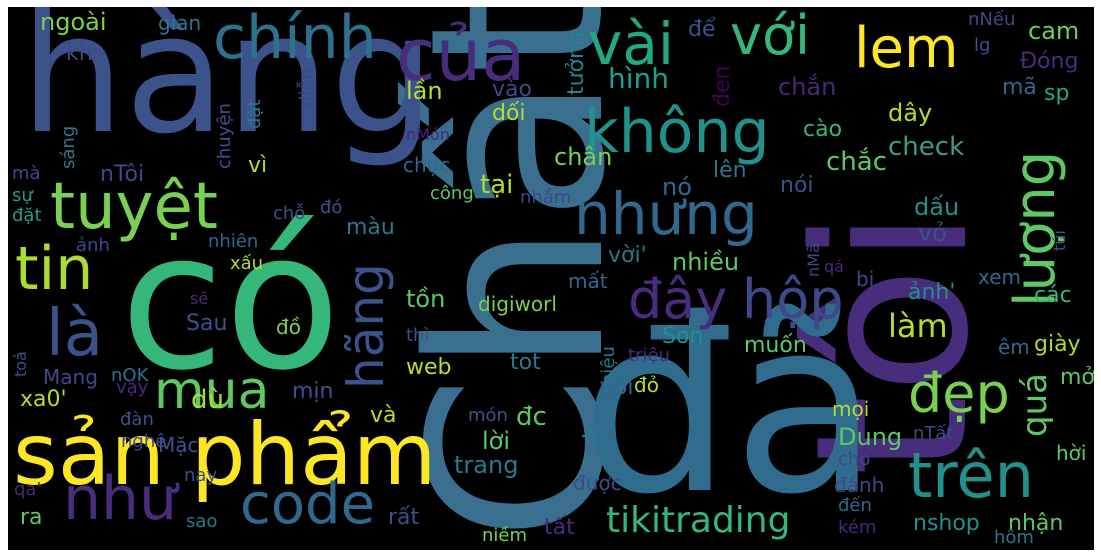  What do you see at coordinates (982, 45) in the screenshot?
I see `word-lg: lg` at bounding box center [982, 45].